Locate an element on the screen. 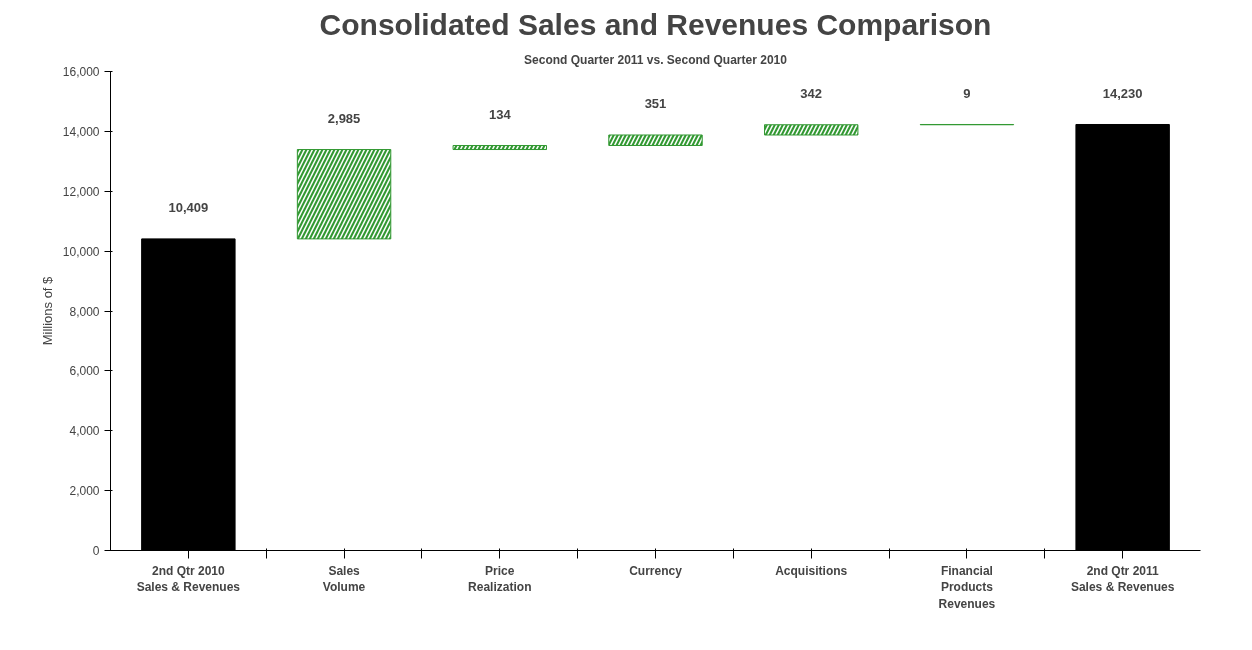  data-label: 10,409 is located at coordinates (188, 207).